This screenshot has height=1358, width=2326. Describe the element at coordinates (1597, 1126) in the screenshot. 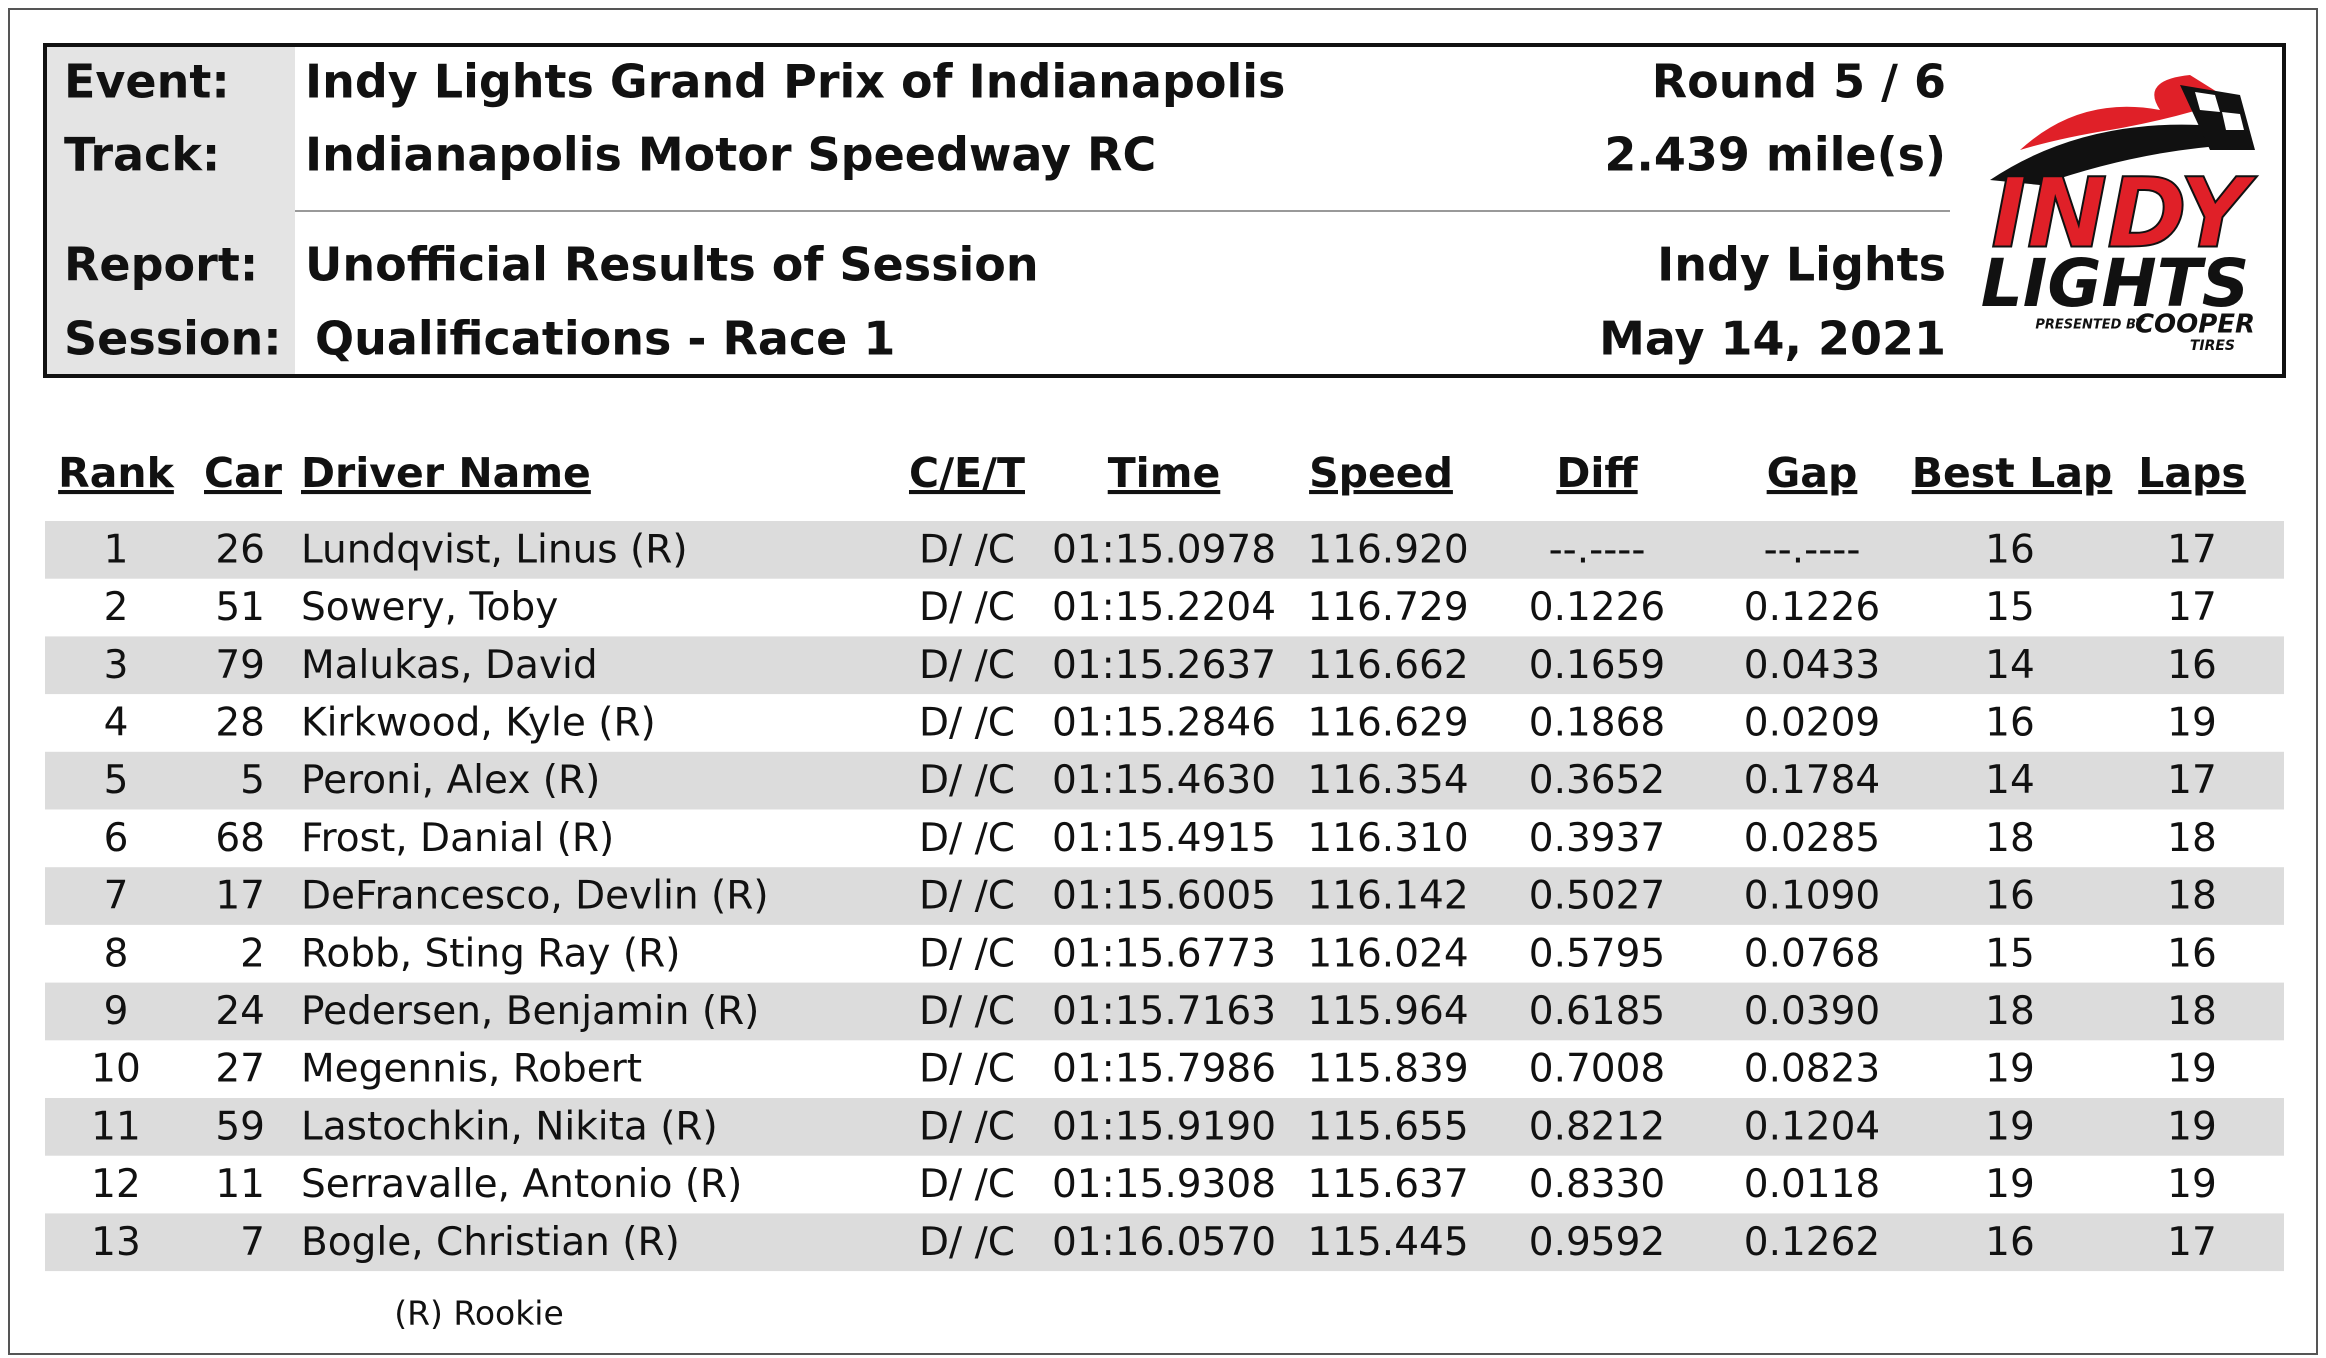

I see `table-cell: 0.8212` at that location.